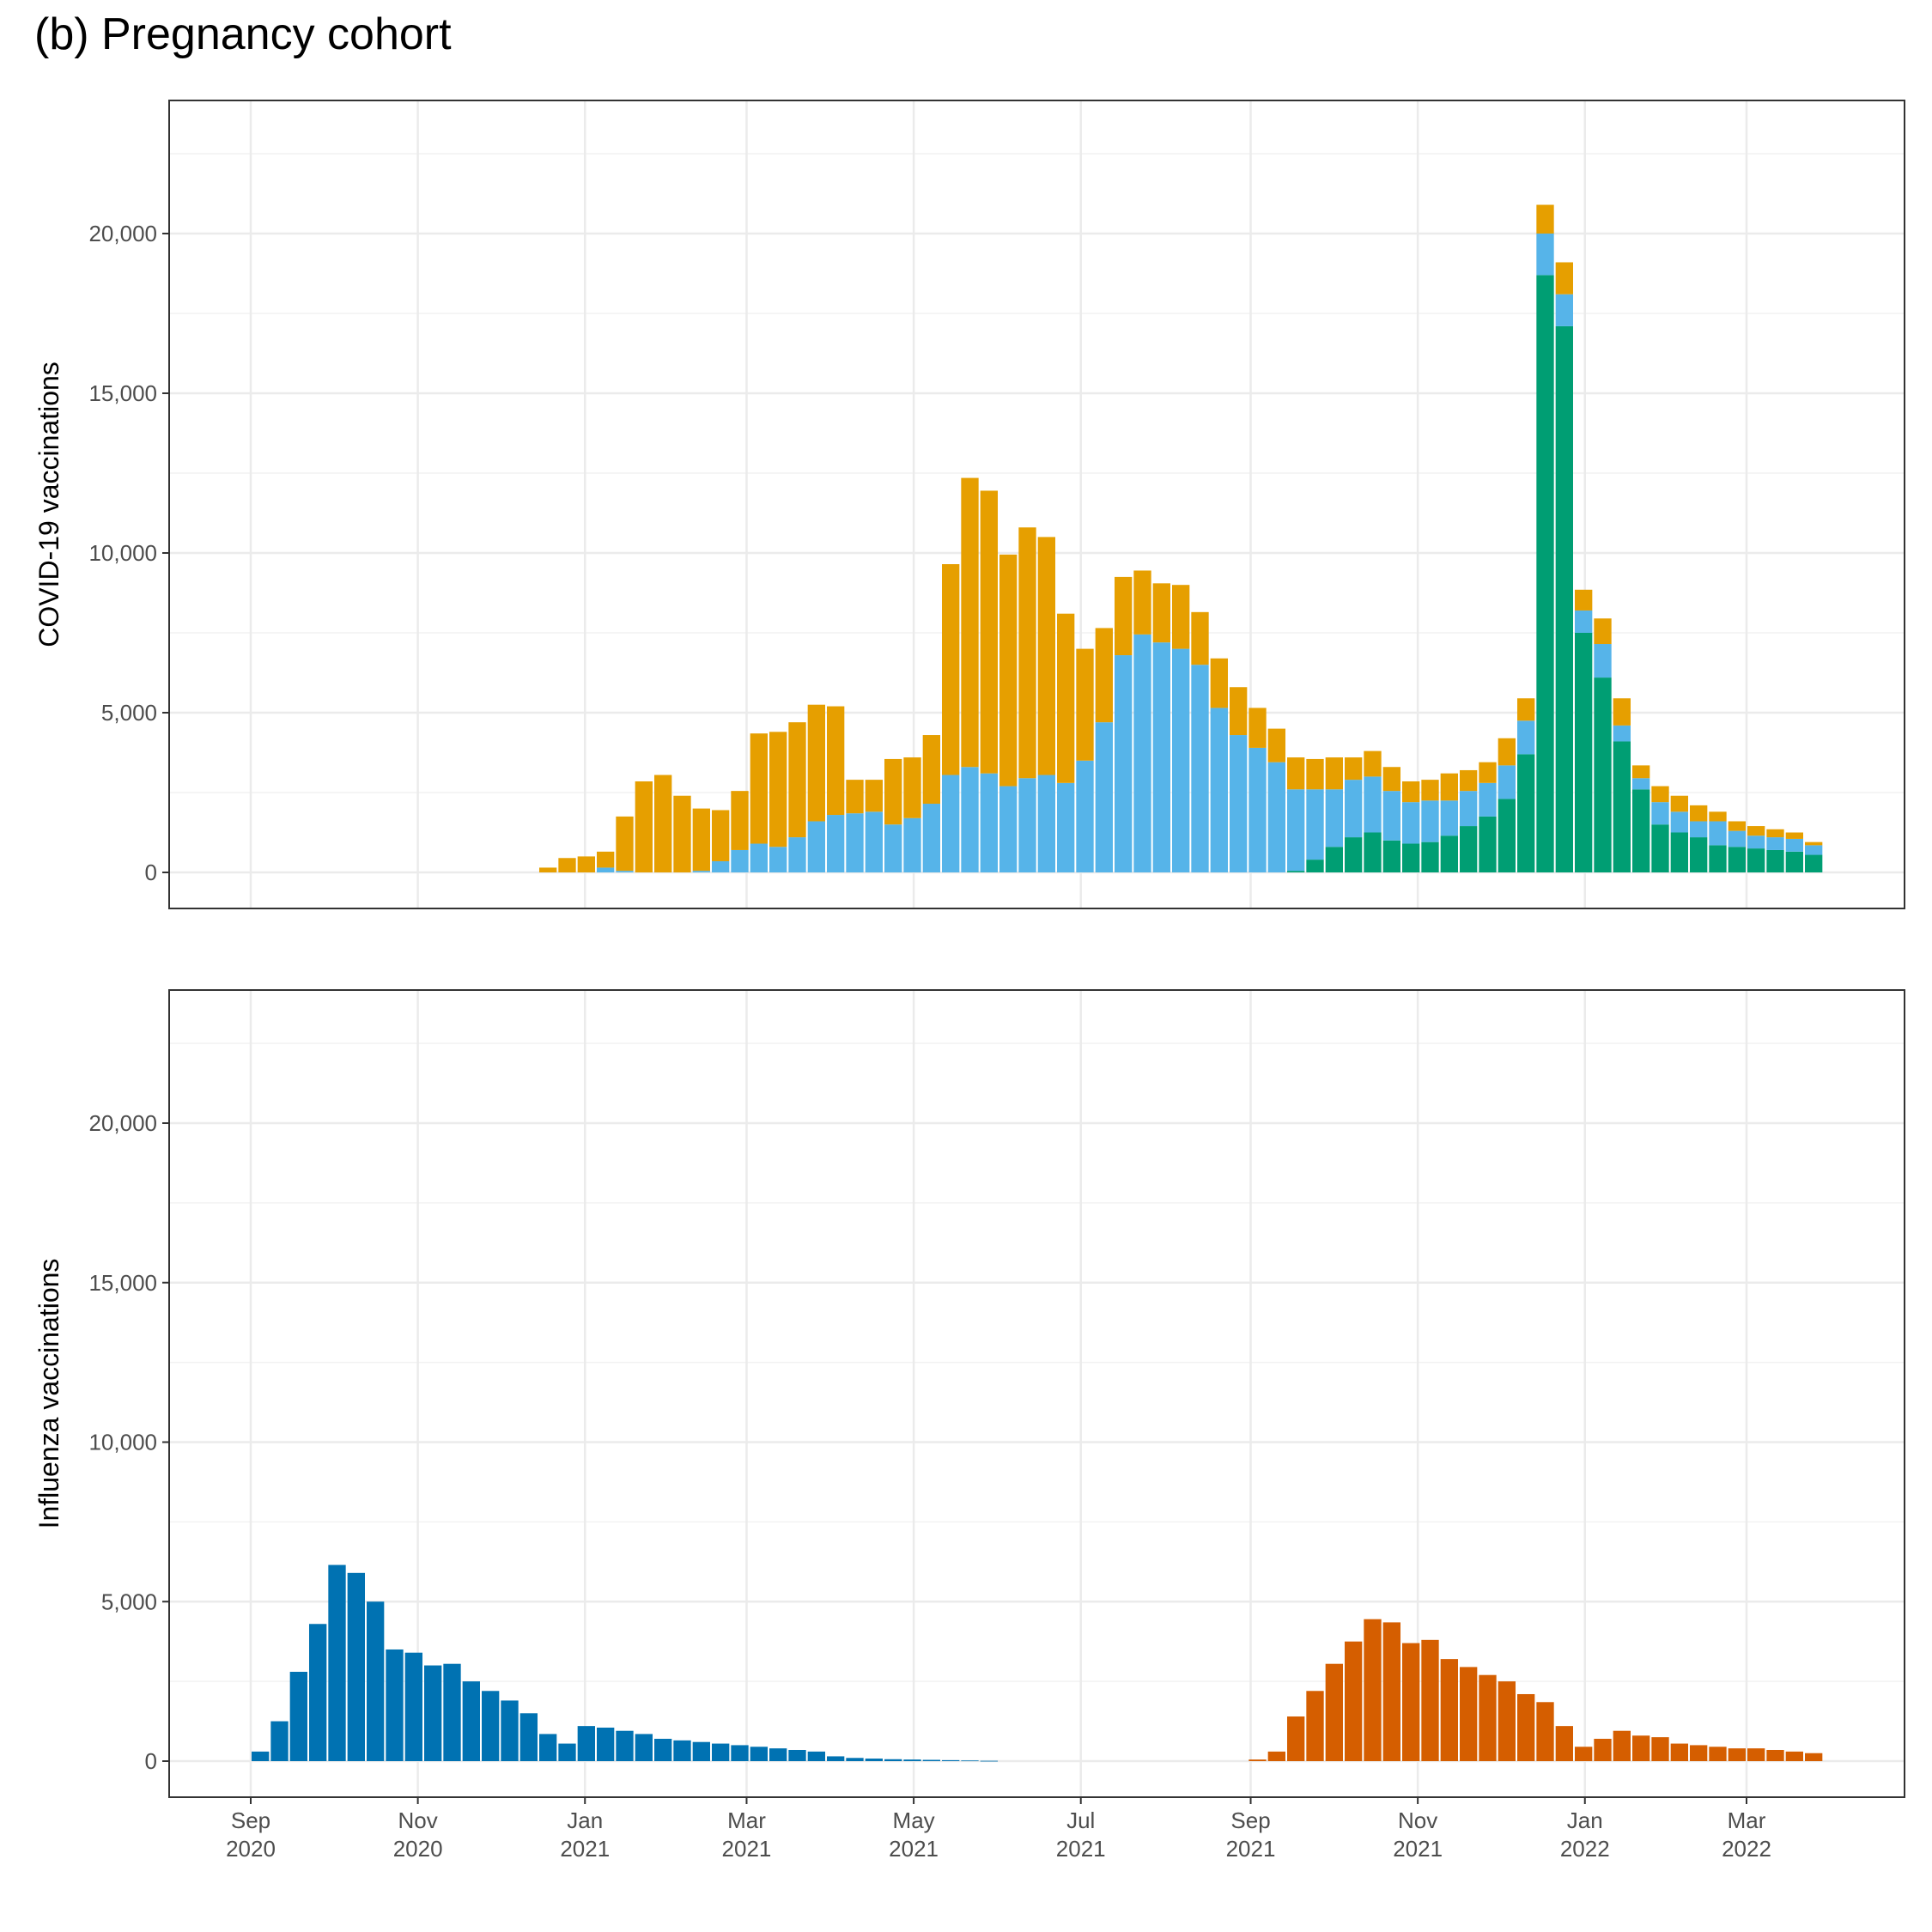  What do you see at coordinates (123, 1123) in the screenshot?
I see `y-tick-label: 20,000` at bounding box center [123, 1123].